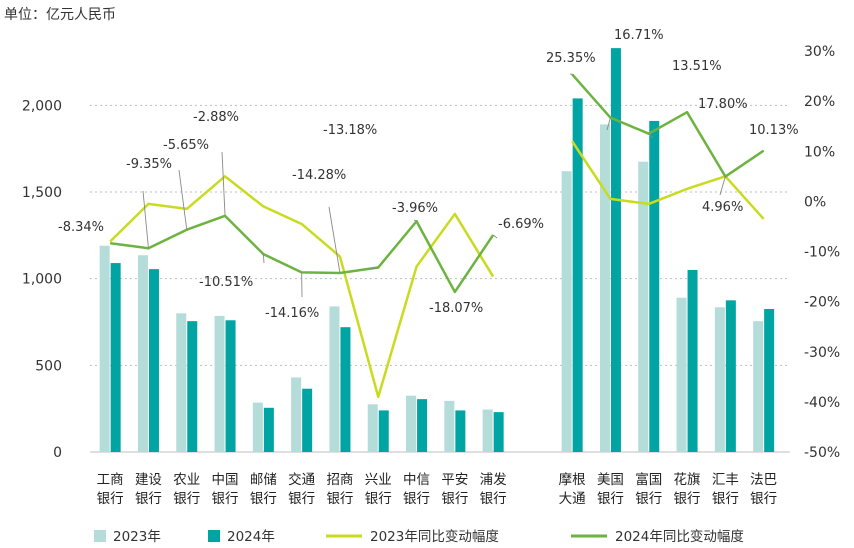 This screenshot has height=548, width=854. Describe the element at coordinates (416, 480) in the screenshot. I see `category-label-line1: 中信` at that location.